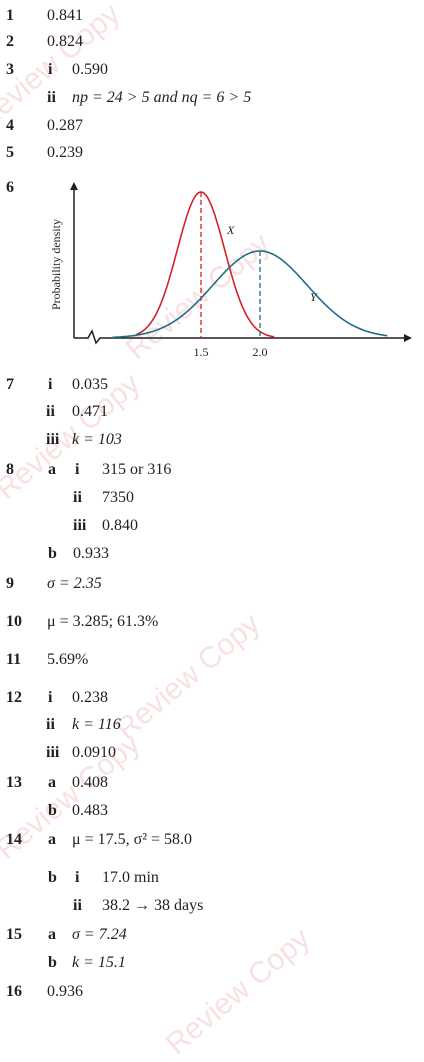  Describe the element at coordinates (120, 525) in the screenshot. I see `answer-value: 0.840` at that location.